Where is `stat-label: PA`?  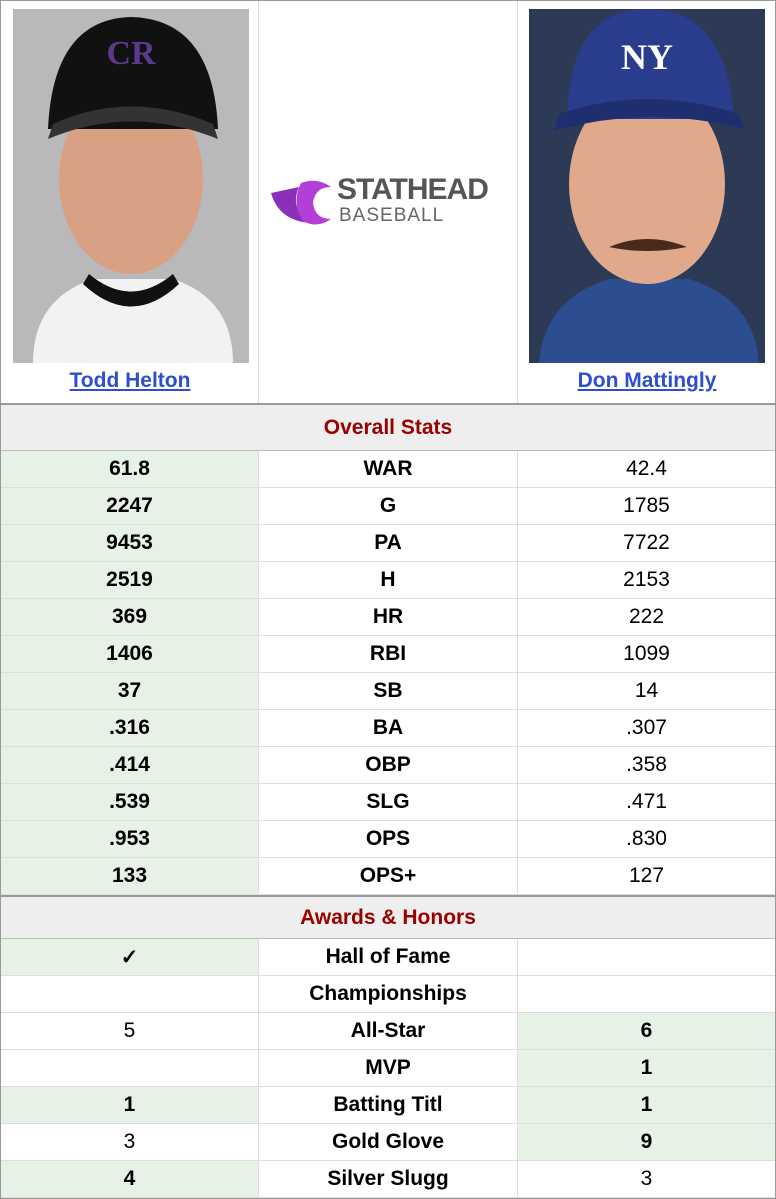 stat-label: PA is located at coordinates (388, 543).